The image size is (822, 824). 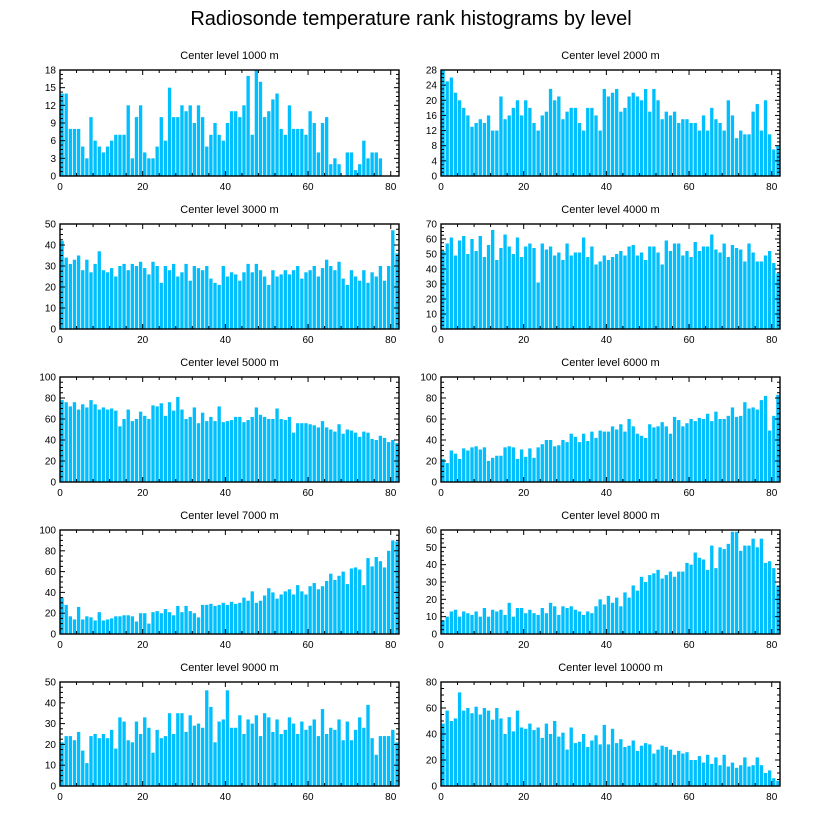 I want to click on y-tick-label: 12, so click(x=51, y=106).